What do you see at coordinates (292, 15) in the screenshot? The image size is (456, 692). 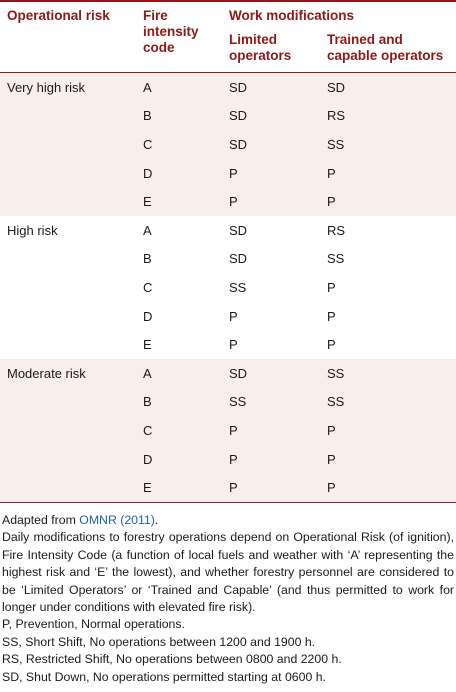 I see `header-work-modifications: Work modifications` at bounding box center [292, 15].